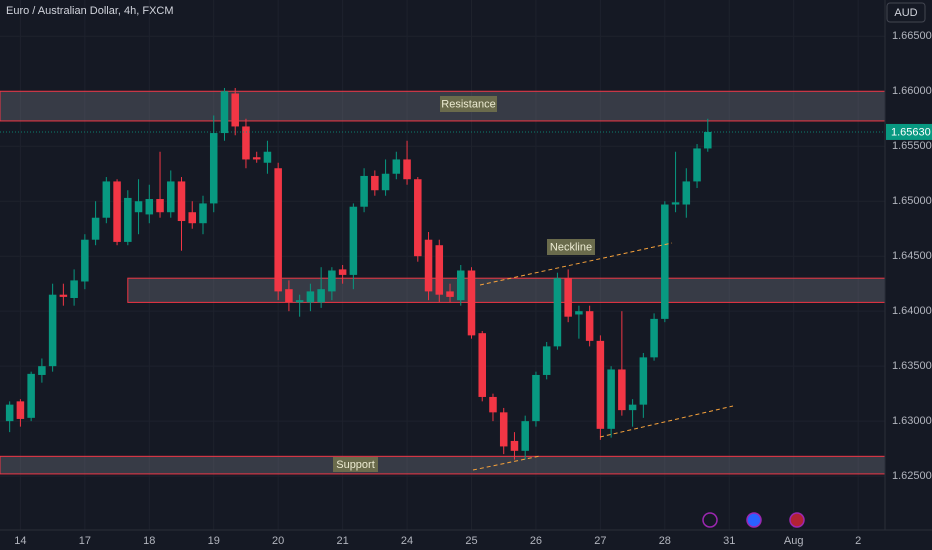  I want to click on y-tick-label: 1.65000, so click(912, 201).